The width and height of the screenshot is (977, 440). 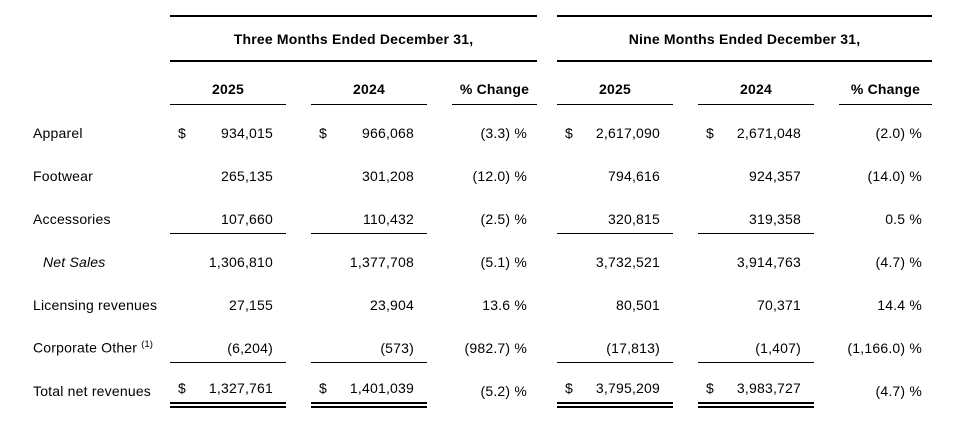 What do you see at coordinates (246, 133) in the screenshot?
I see `amount-text: 934,015` at bounding box center [246, 133].